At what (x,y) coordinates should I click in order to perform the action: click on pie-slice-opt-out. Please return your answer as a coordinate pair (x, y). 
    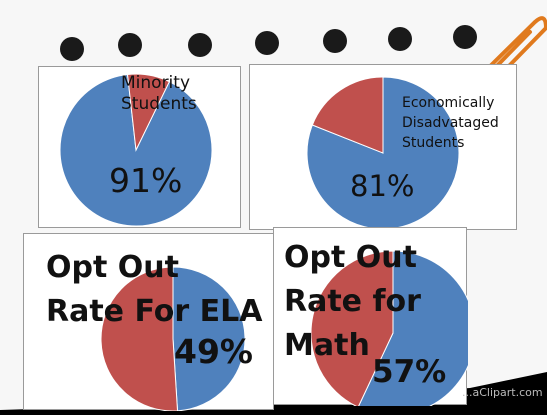
    Looking at the image, I should click on (209, 339).